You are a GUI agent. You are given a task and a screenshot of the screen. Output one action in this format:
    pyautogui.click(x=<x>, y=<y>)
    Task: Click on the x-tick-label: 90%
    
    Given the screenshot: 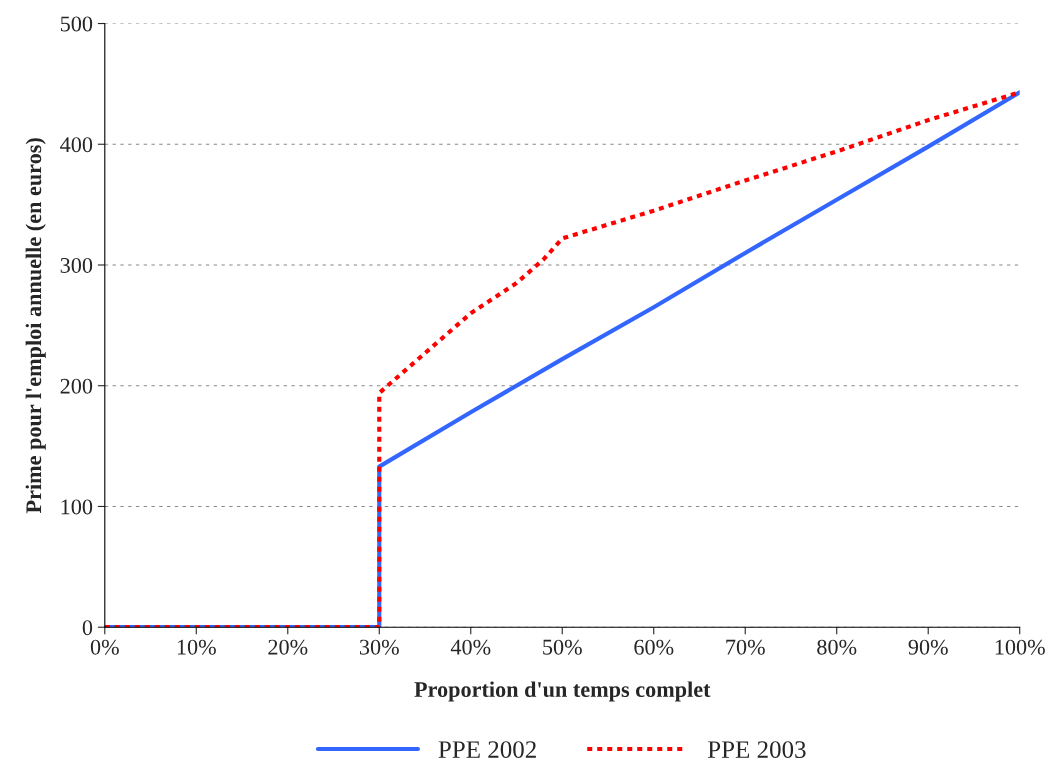 What is the action you would take?
    pyautogui.click(x=928, y=647)
    